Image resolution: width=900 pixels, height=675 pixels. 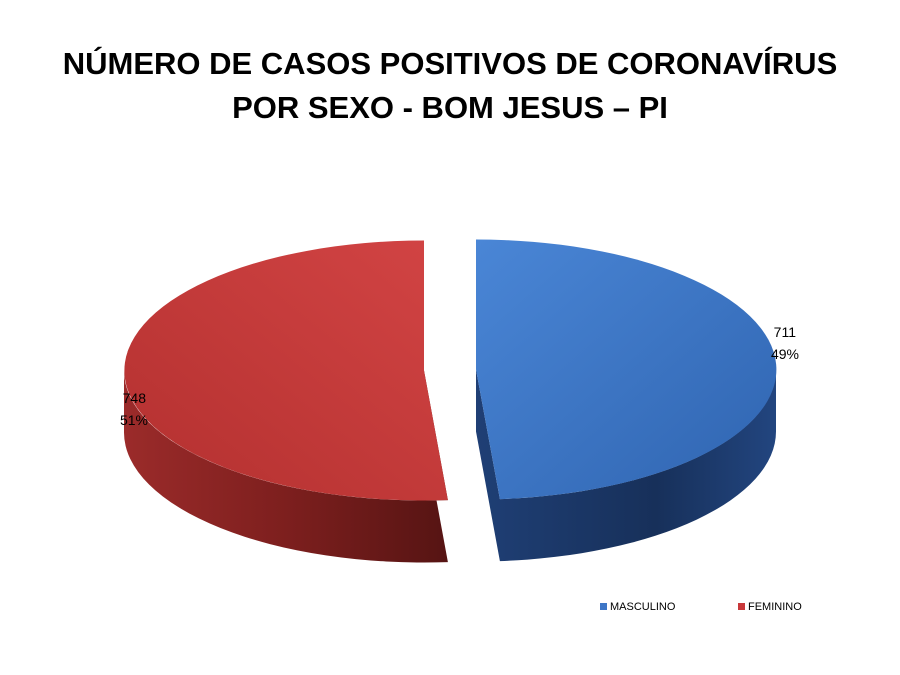 What do you see at coordinates (134, 420) in the screenshot?
I see `data-label-feminino-percent: 51%` at bounding box center [134, 420].